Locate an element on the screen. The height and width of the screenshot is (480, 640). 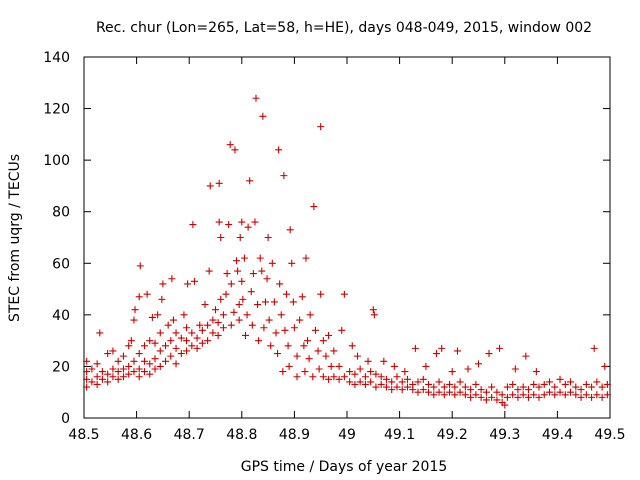
x-tick-label: 49.3 is located at coordinates (504, 435).